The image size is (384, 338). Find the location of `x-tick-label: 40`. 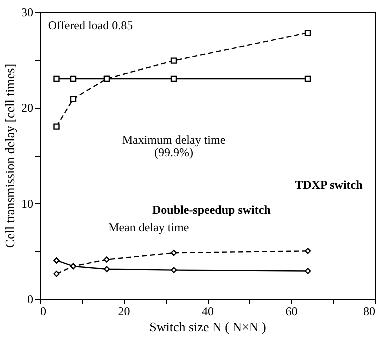

x-tick-label: 40 is located at coordinates (208, 311).